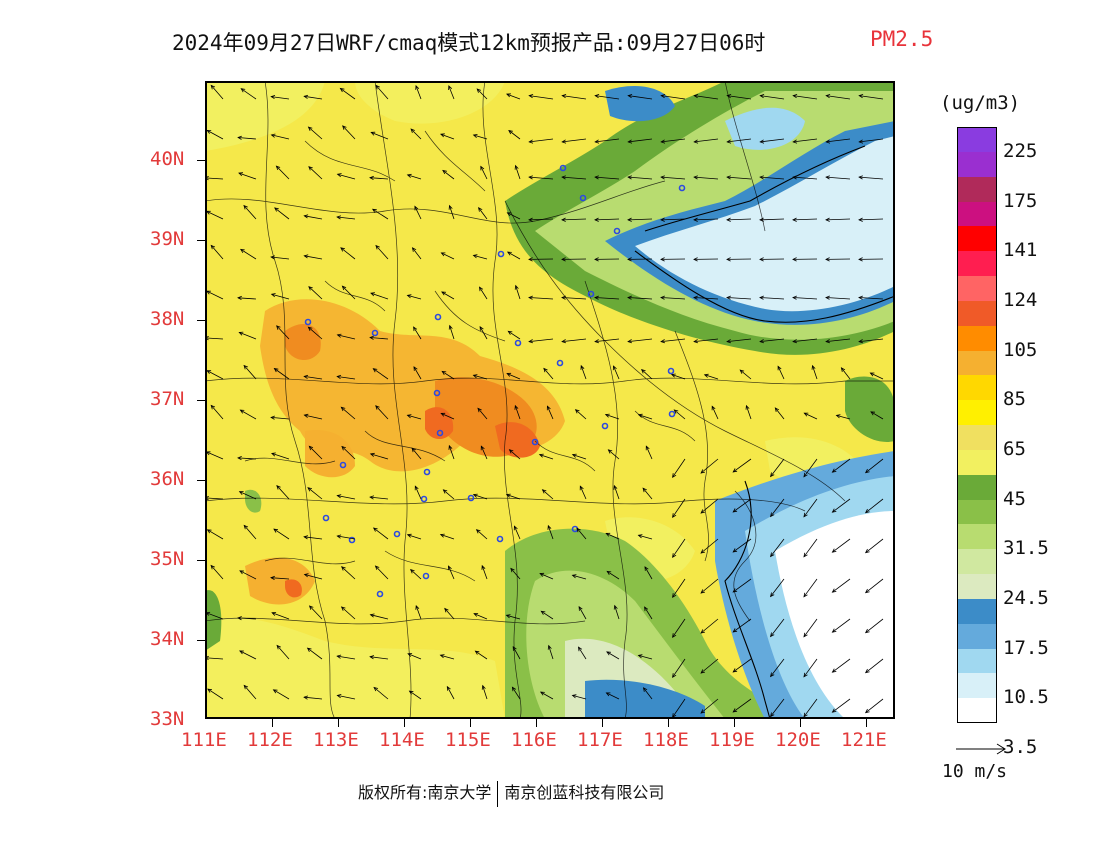 This screenshot has height=850, width=1100. I want to click on wind-reference-label: 10 m/s, so click(975, 771).